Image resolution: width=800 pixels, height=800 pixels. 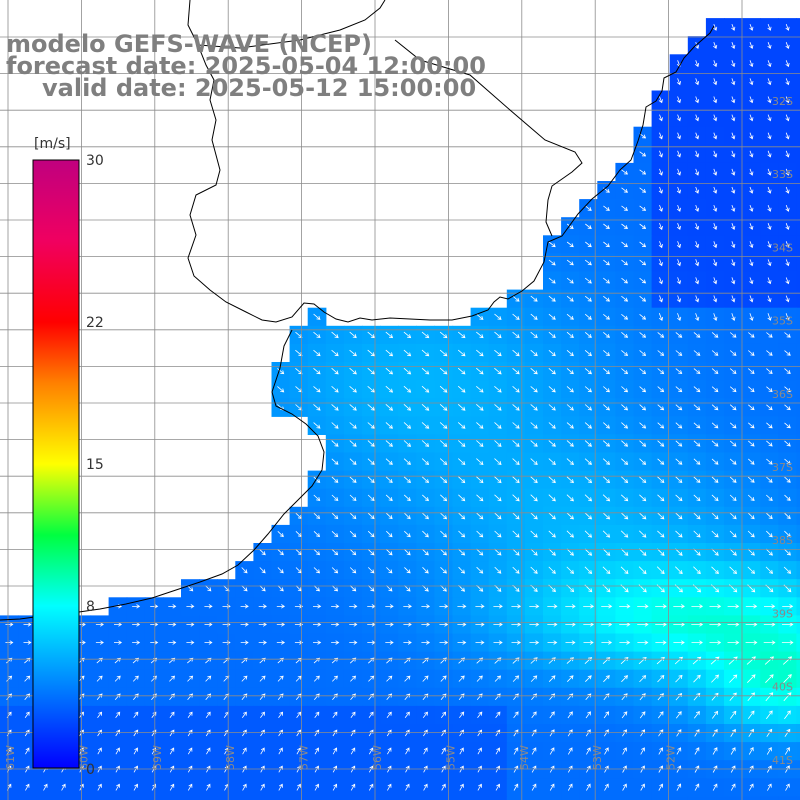 I want to click on longitude-label: 53W, so click(x=597, y=757).